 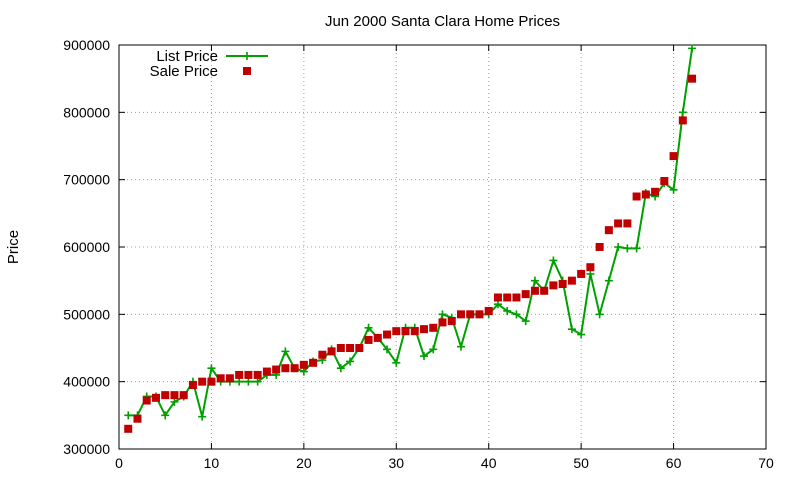 I want to click on y-tick-label: 800000, so click(x=86, y=112).